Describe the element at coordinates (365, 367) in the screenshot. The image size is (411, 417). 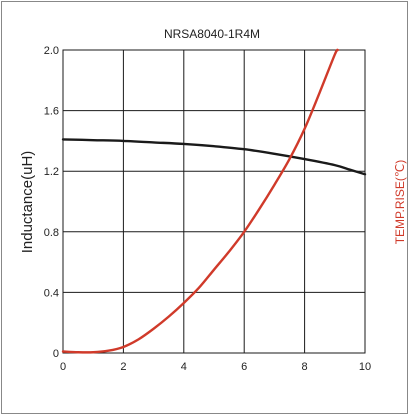
I see `x-tick-label: 10` at that location.